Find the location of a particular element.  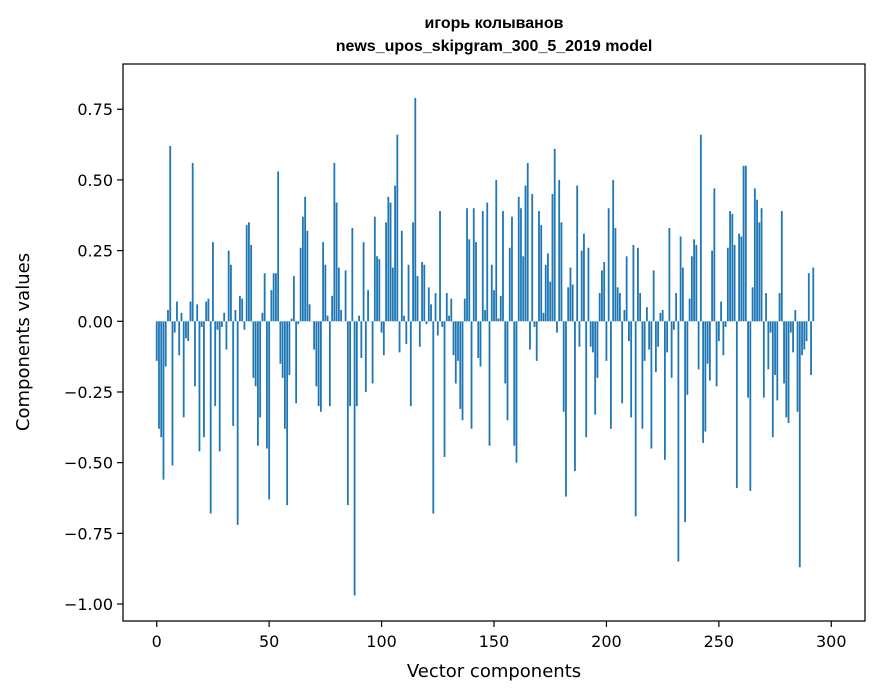

y-tick-label: −0.50 is located at coordinates (88, 463).